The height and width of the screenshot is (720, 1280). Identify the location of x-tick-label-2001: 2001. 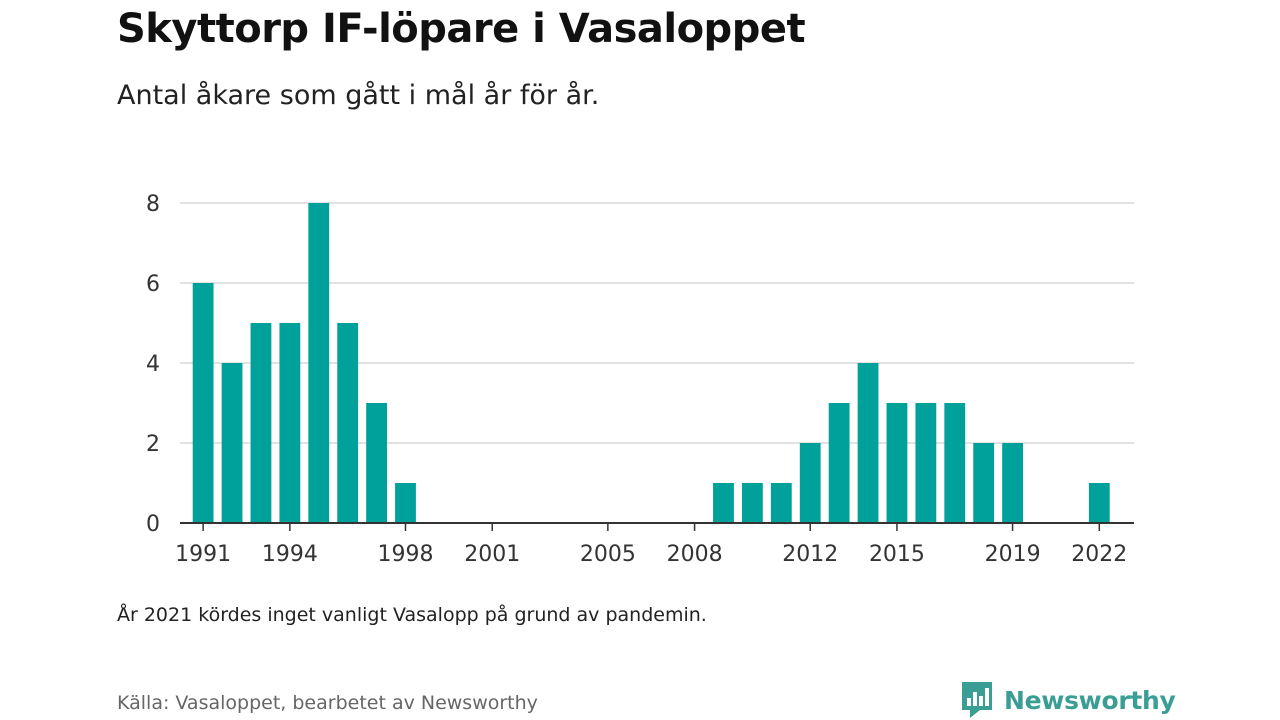
(492, 554).